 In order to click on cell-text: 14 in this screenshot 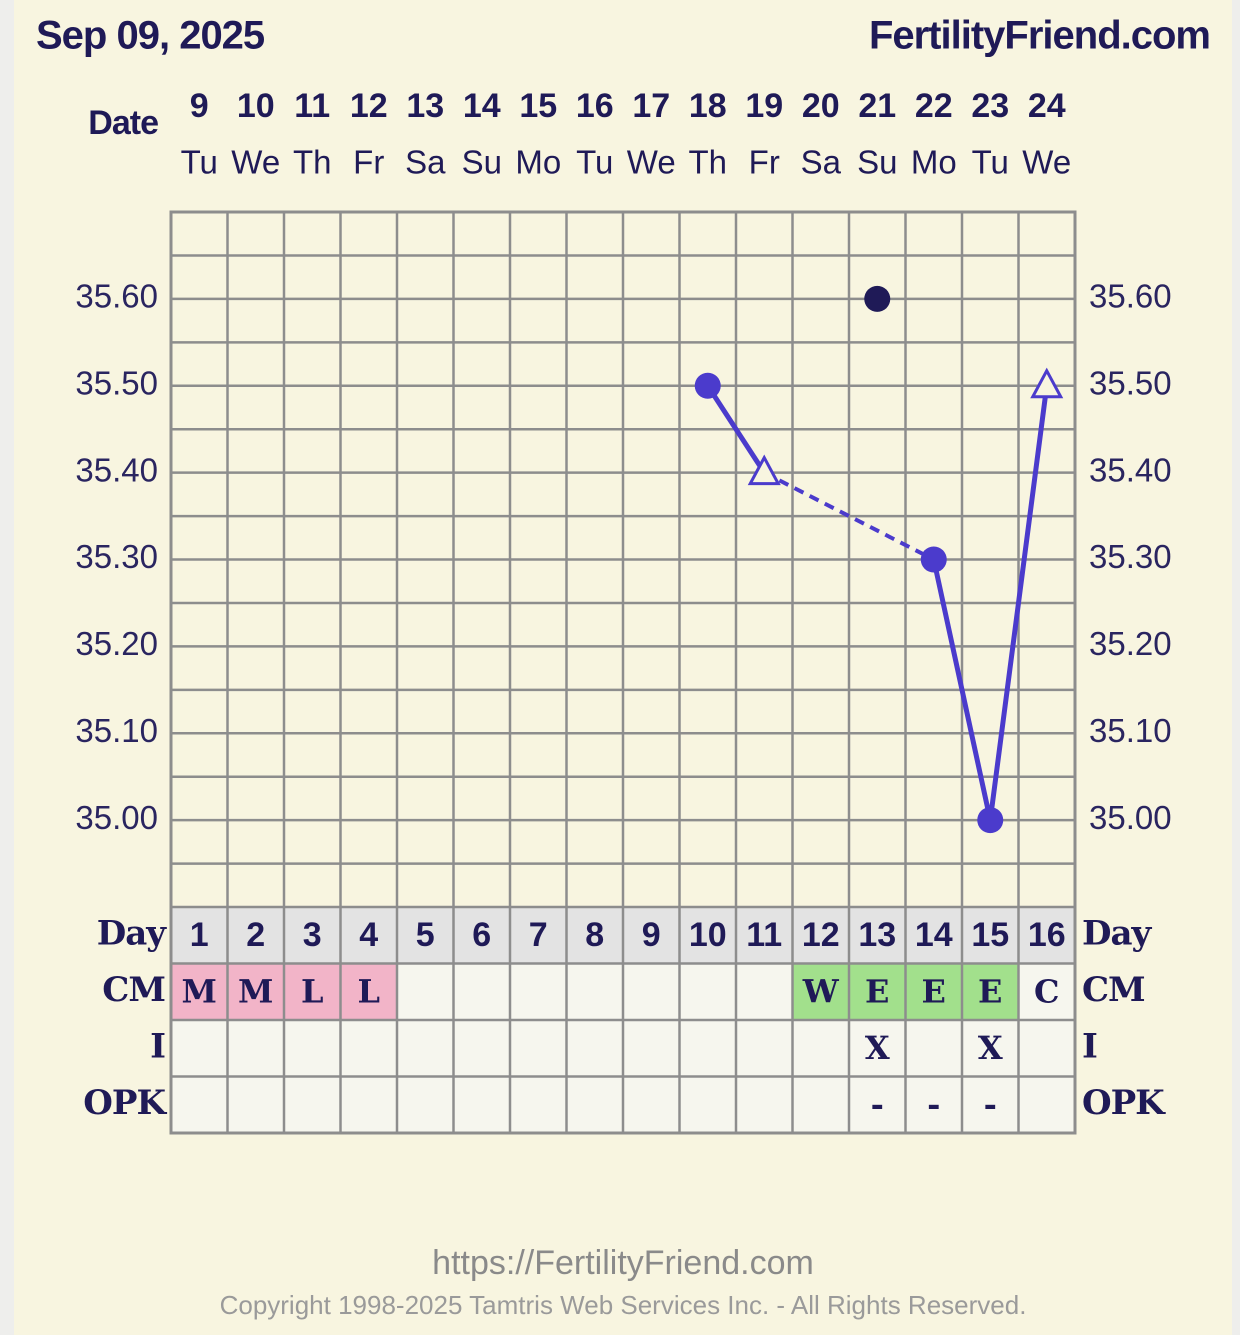, I will do `click(934, 935)`.